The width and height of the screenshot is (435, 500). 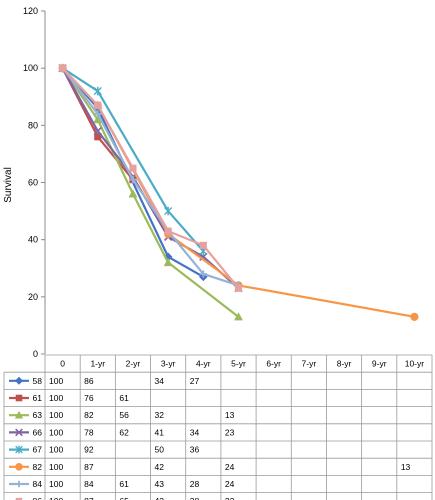 I want to click on table-cell-value: 28, so click(x=195, y=484).